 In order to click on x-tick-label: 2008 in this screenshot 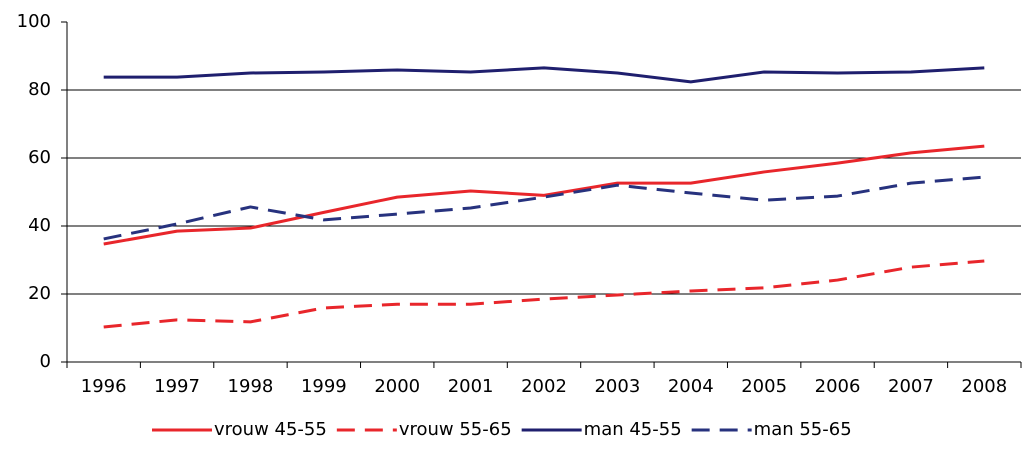, I will do `click(984, 386)`.